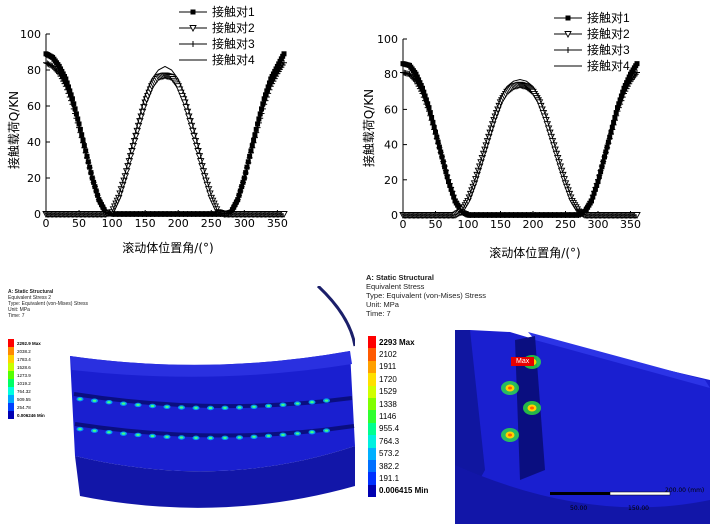  I want to click on legend-entry: 1720, so click(398, 379).